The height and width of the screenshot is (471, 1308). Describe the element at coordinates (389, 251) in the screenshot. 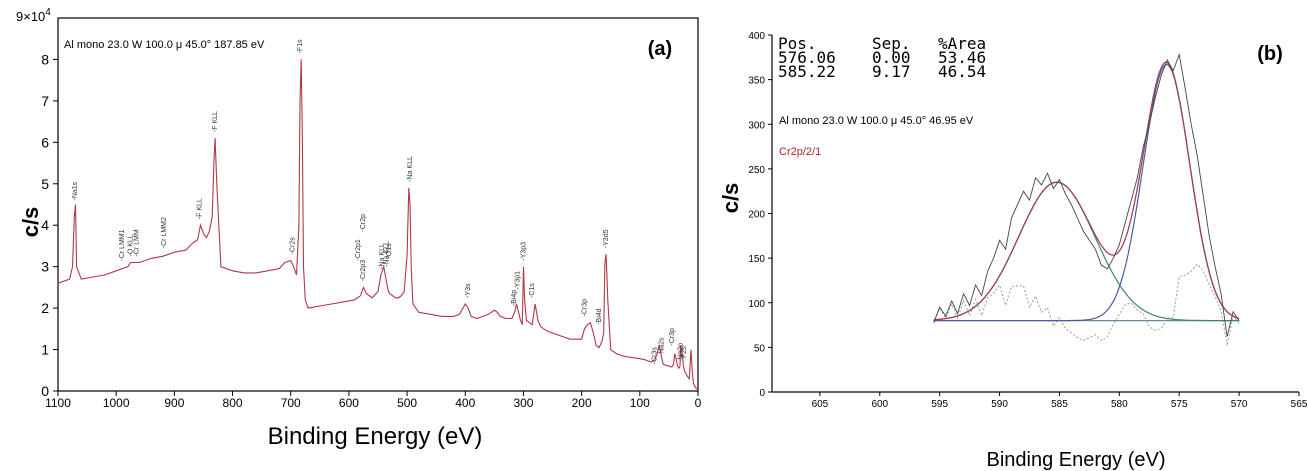

I see `peak-annotation: -O1s` at that location.